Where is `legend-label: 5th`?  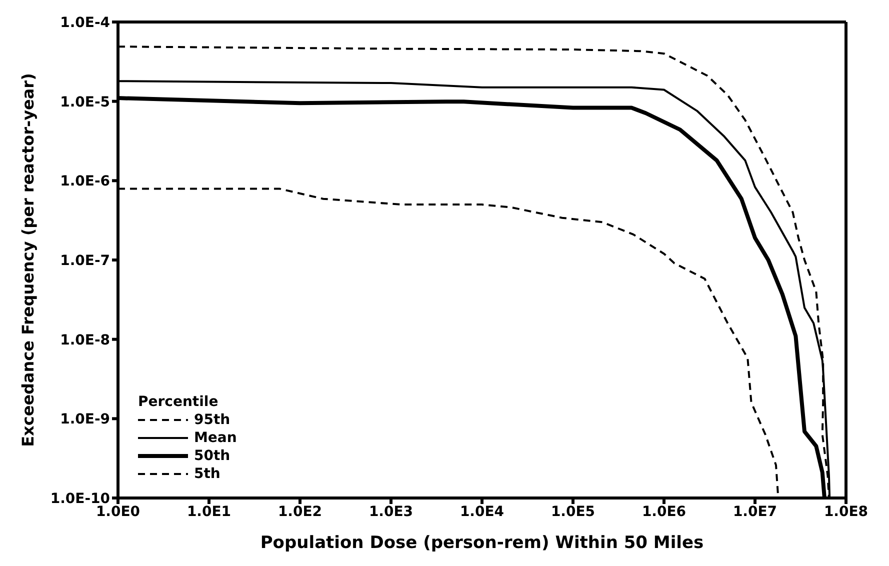 legend-label: 5th is located at coordinates (207, 474).